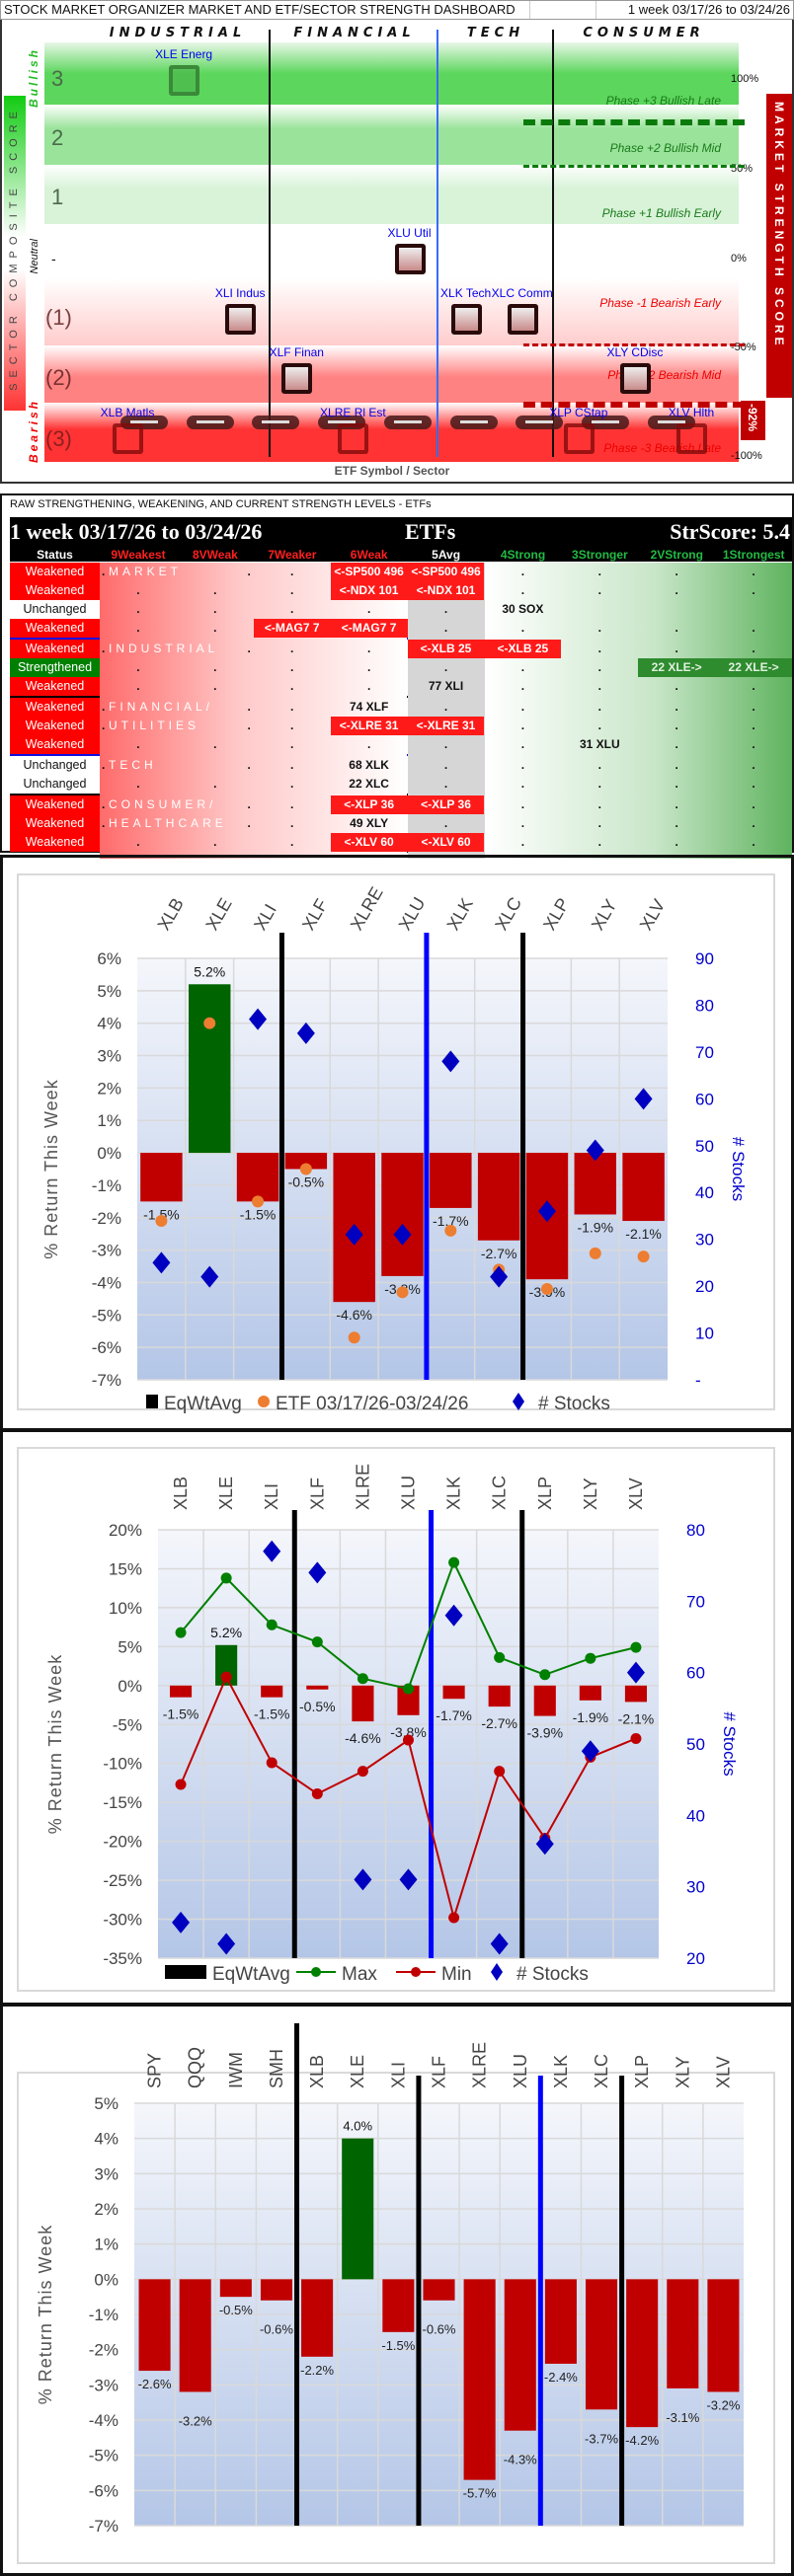  I want to click on row-label: -, so click(53, 259).